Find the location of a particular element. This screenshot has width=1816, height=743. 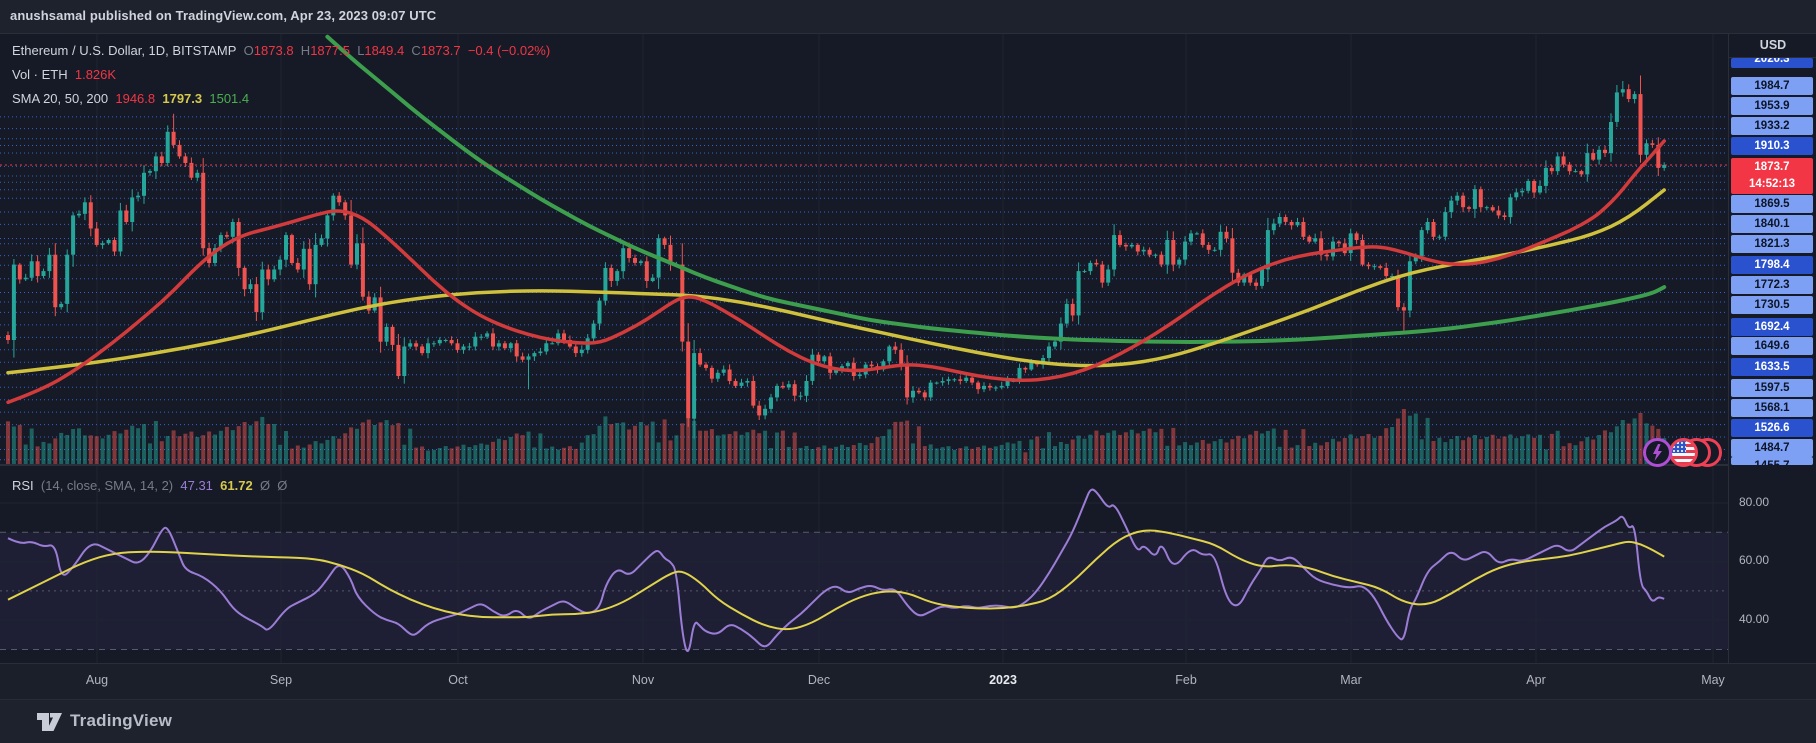

lightning-bolt-glyph is located at coordinates (1657, 452).